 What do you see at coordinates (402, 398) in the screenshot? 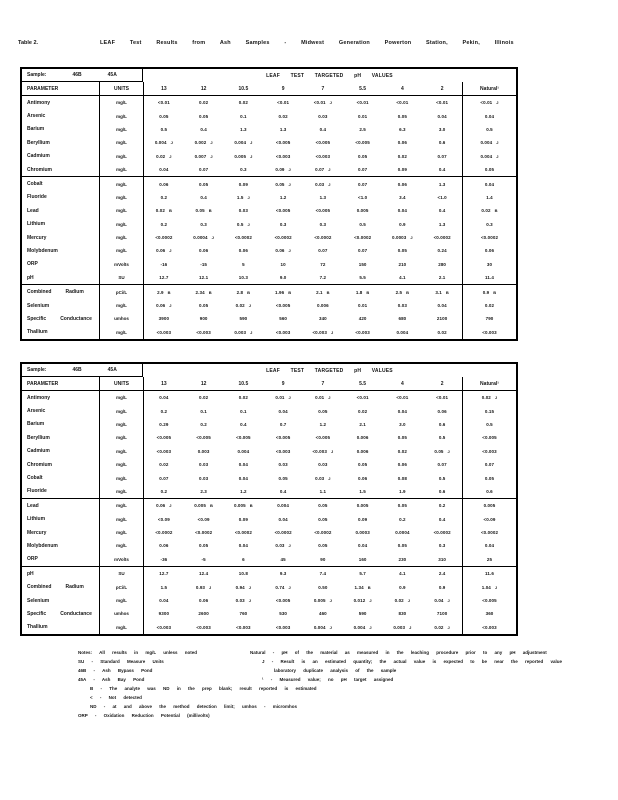
I see `result-value: <0.01` at bounding box center [402, 398].